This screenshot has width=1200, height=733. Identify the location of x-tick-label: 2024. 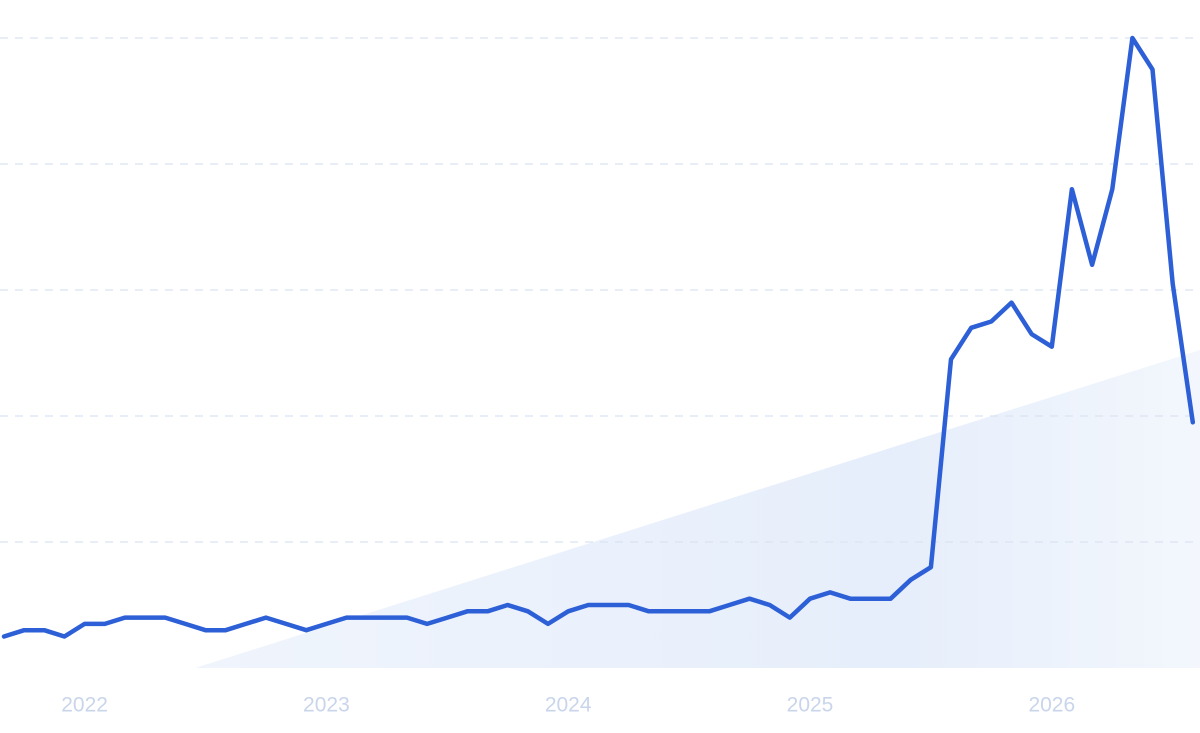
(568, 705).